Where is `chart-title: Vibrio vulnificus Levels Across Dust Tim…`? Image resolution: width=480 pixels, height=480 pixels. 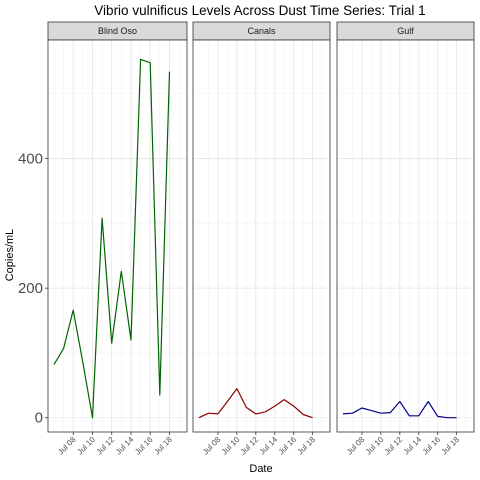
chart-title: Vibrio vulnificus Levels Across Dust Tim… is located at coordinates (259, 10).